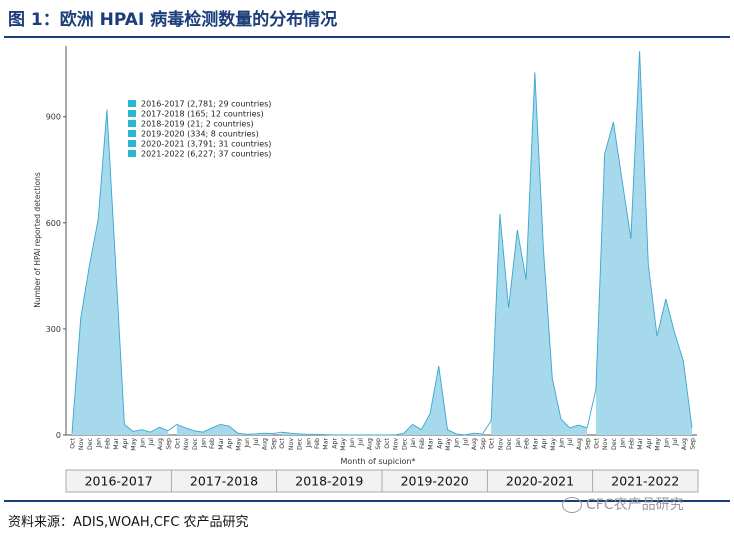  What do you see at coordinates (572, 505) in the screenshot?
I see `wechat-icon` at bounding box center [572, 505].